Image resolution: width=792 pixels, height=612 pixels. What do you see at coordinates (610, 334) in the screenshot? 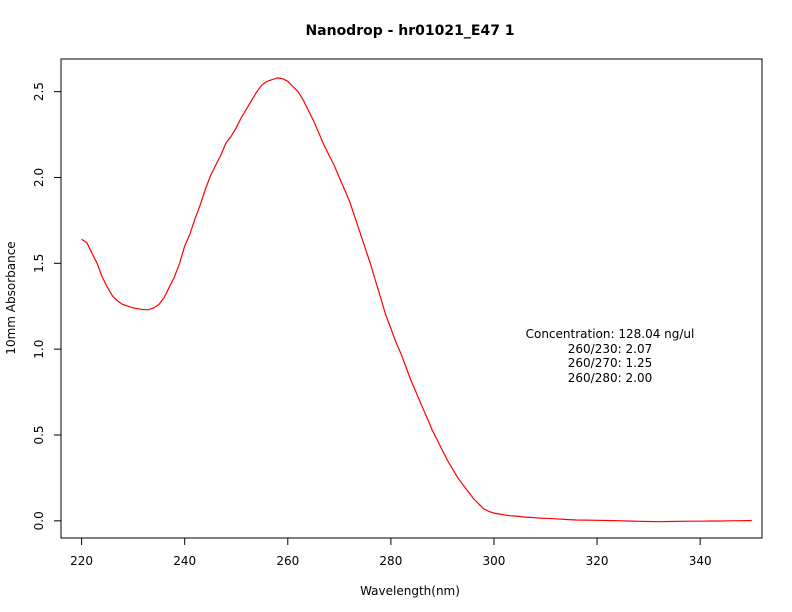
I see `concentration-annotation: Concentration: 128.04 ng/ul` at bounding box center [610, 334].